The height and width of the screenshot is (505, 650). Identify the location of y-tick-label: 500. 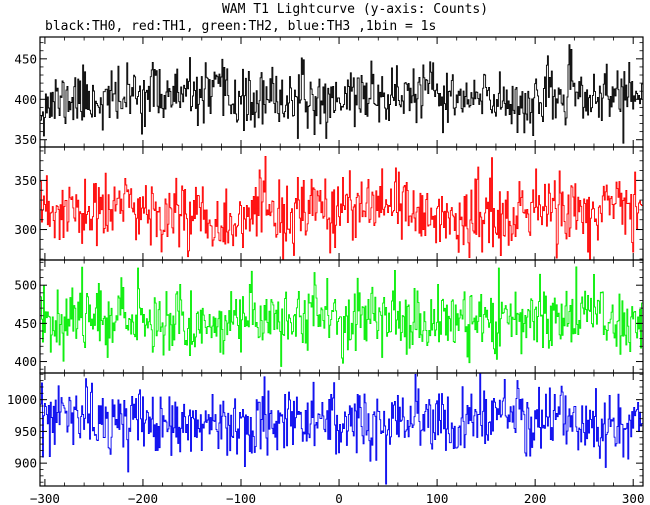
(25, 285).